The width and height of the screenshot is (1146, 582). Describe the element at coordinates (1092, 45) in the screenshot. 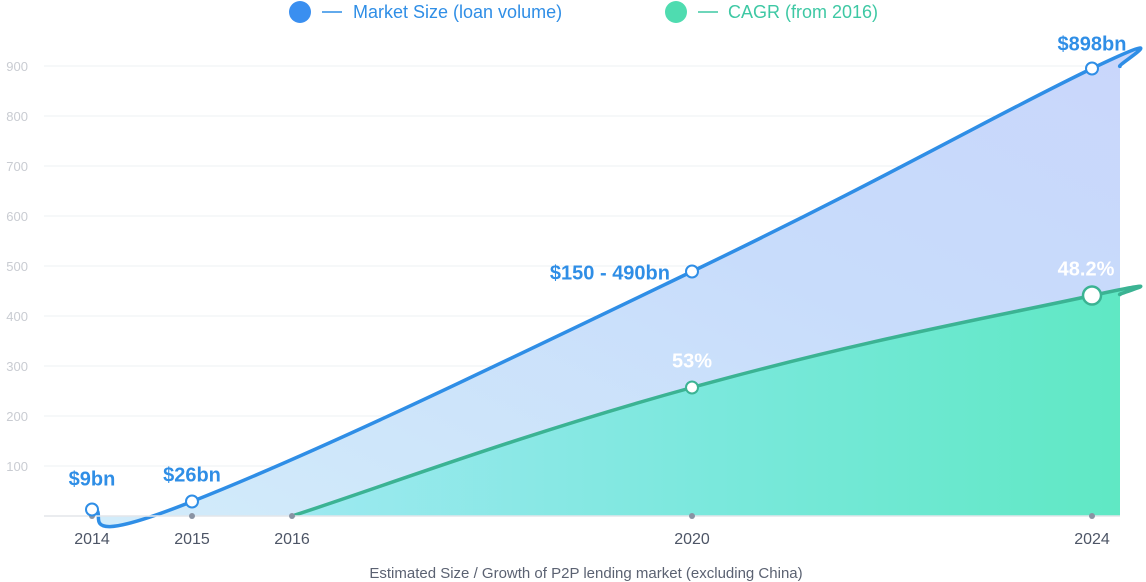

I see `data-label: $898bn` at that location.